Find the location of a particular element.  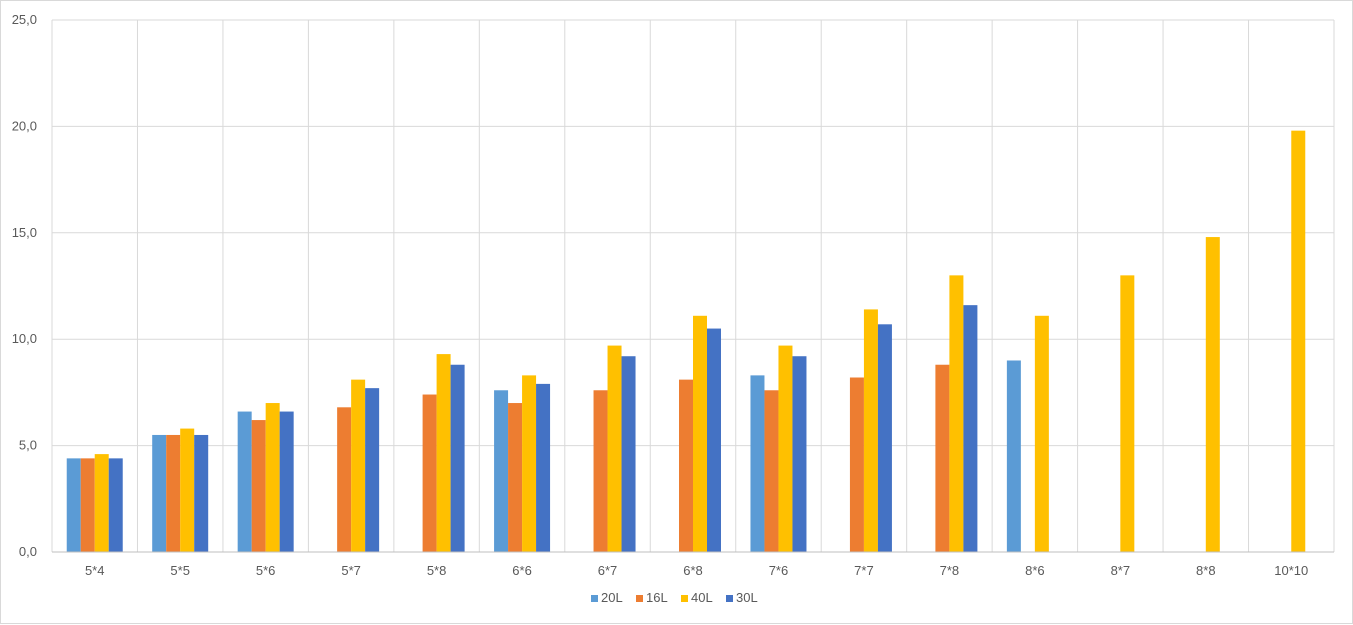

x-tick-label: 5*7 is located at coordinates (351, 570).